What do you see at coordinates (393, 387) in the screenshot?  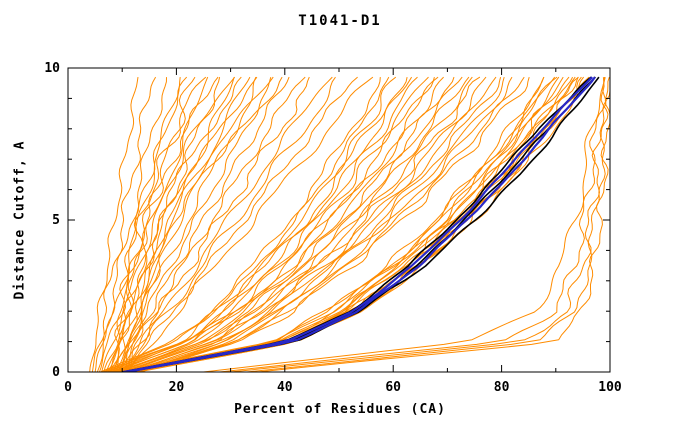 I see `x-tick-label: 60` at bounding box center [393, 387].